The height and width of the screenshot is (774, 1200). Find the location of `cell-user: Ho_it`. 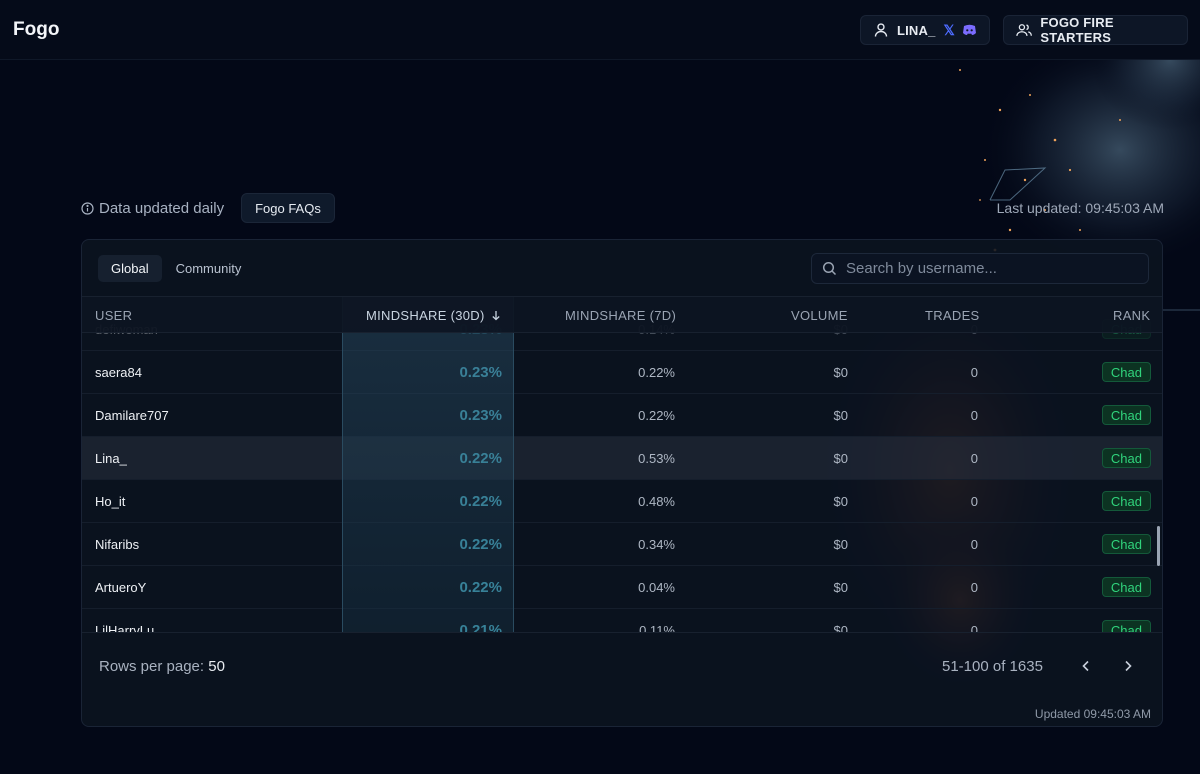

cell-user: Ho_it is located at coordinates (110, 501).